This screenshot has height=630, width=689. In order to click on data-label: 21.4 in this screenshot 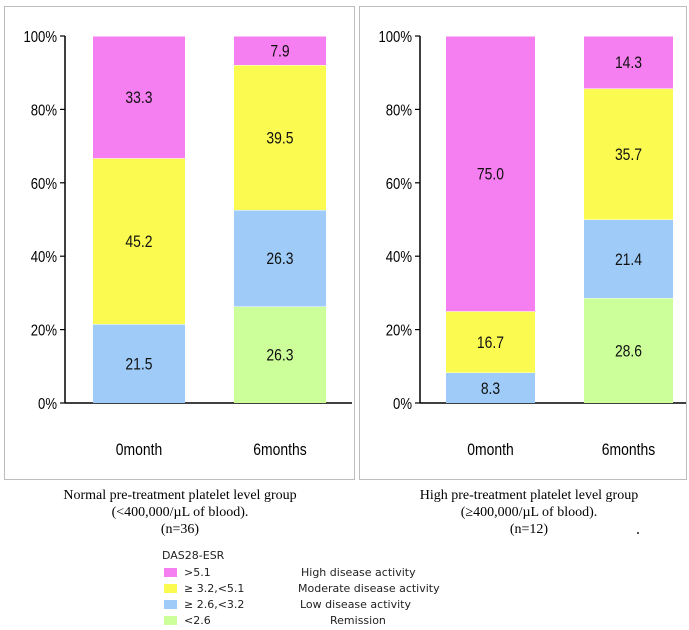, I will do `click(628, 260)`.